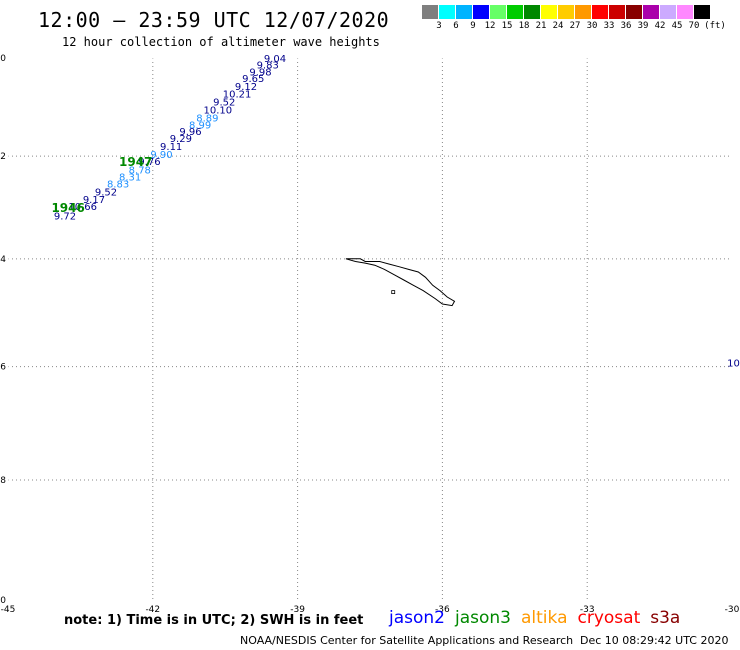 Image resolution: width=740 pixels, height=650 pixels. I want to click on colorbar-label: 12, so click(490, 26).